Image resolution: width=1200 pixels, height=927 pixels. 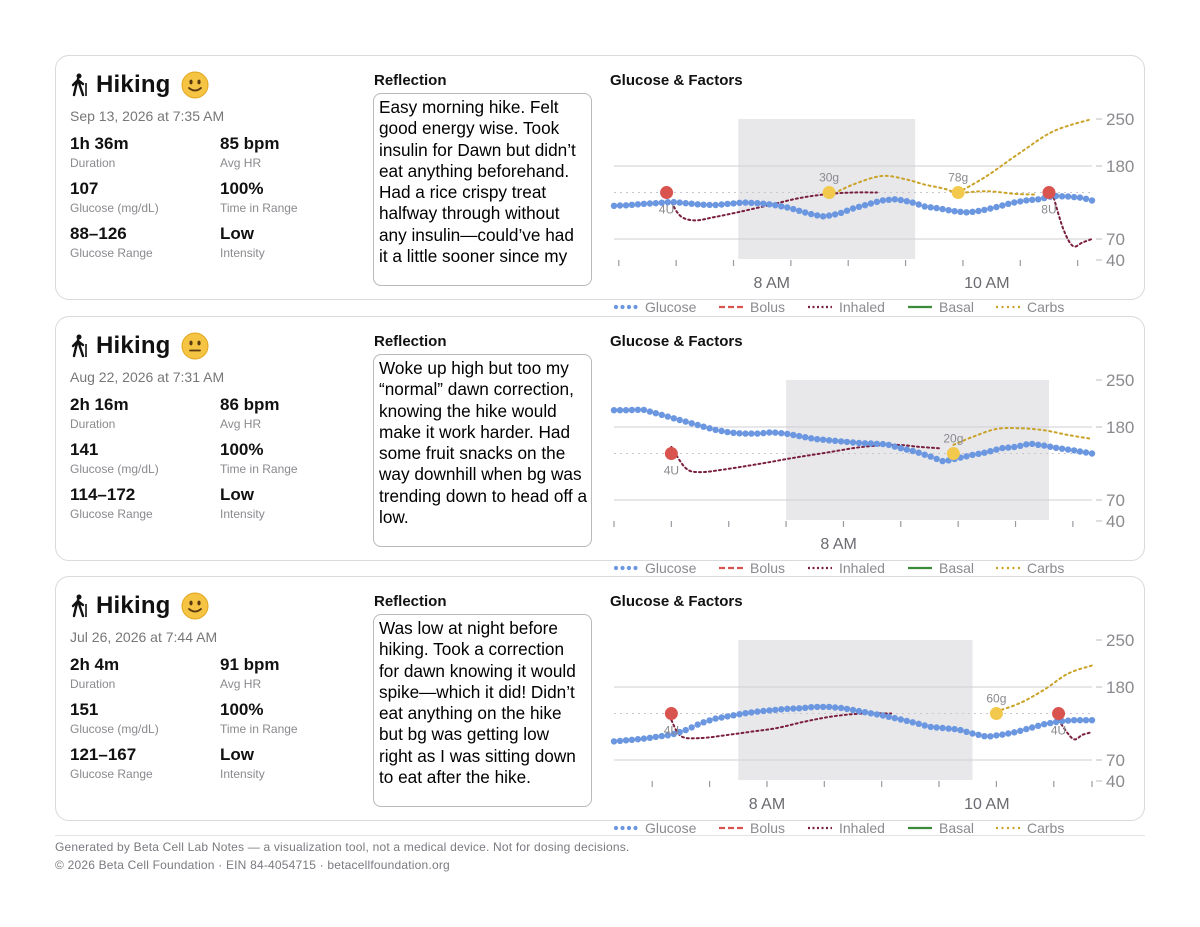 I want to click on y-tick-label: 250, so click(x=1120, y=380).